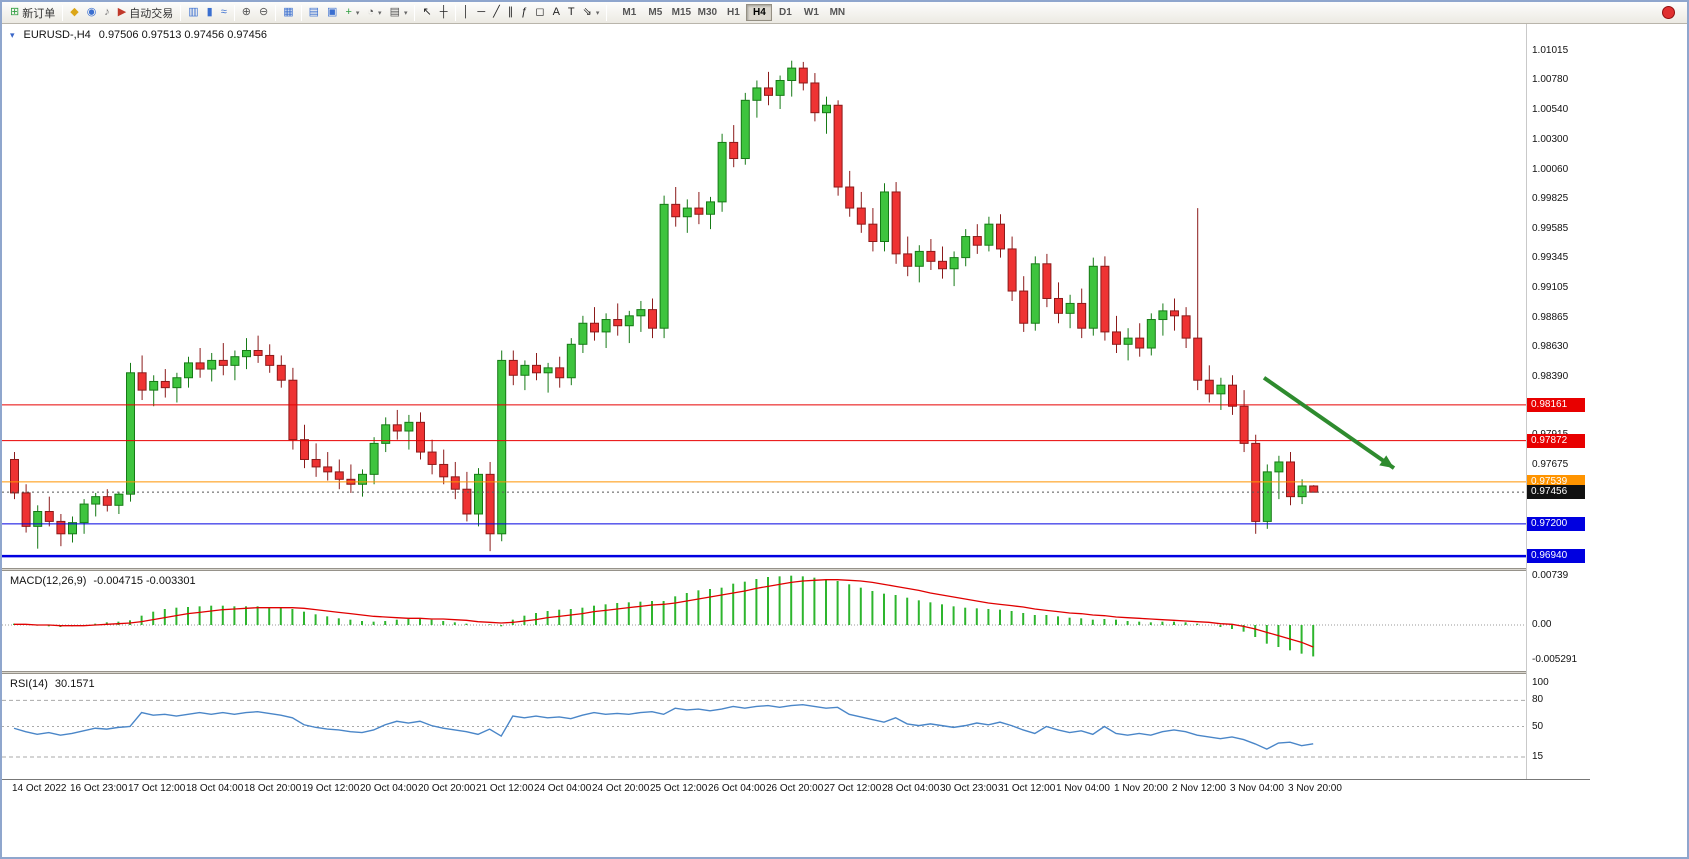 The height and width of the screenshot is (859, 1689). Describe the element at coordinates (655, 12) in the screenshot. I see `timeframe-m5-button: M5` at that location.